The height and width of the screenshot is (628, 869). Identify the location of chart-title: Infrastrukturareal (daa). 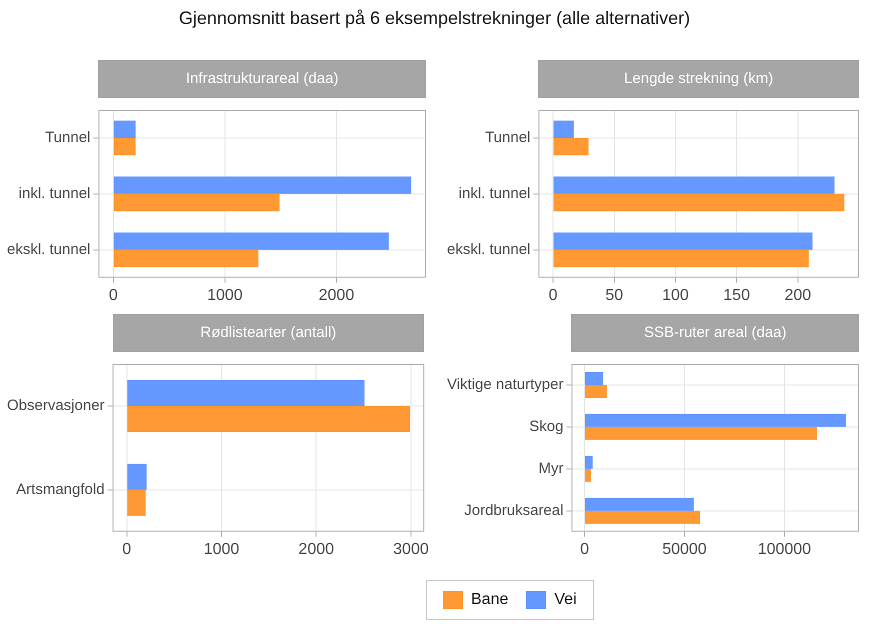
(262, 79).